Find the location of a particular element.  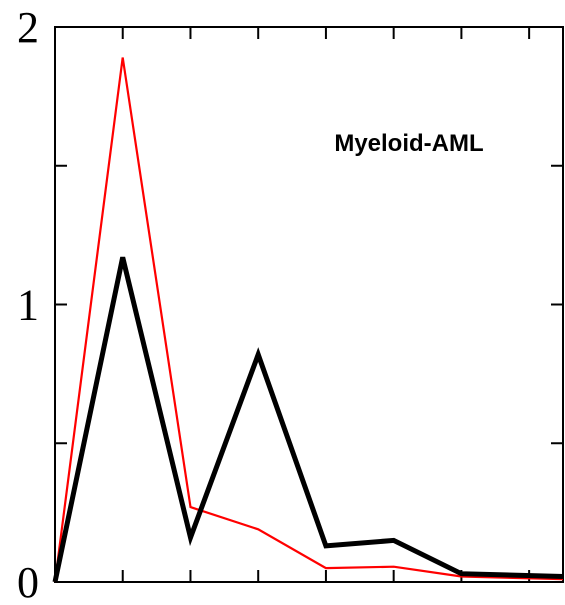

y-tick-label-4: 2 is located at coordinates (28, 27).